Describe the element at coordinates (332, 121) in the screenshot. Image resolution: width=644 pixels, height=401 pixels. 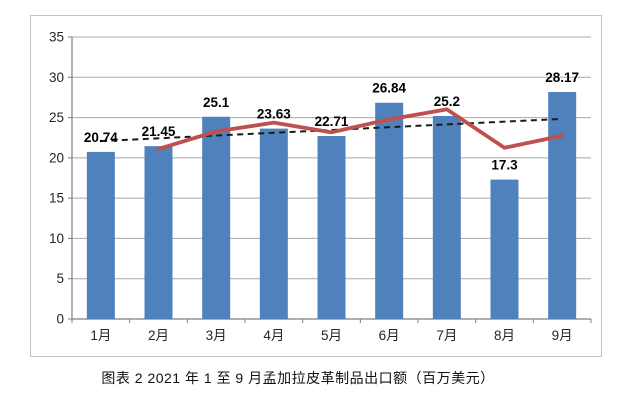
I see `bar-data-label: 22.71` at that location.